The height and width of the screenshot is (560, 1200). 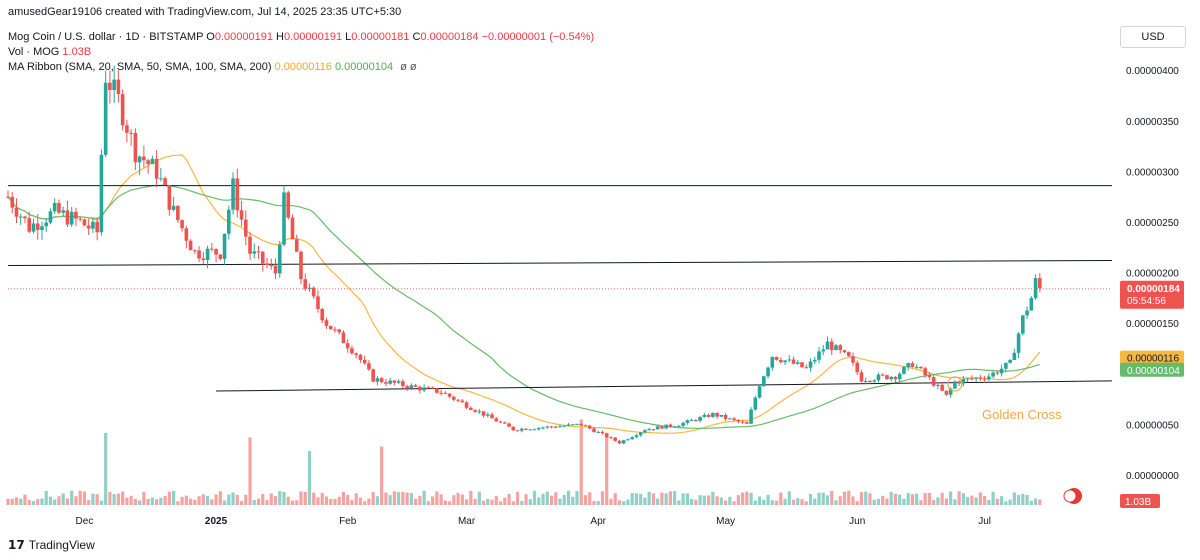 What do you see at coordinates (408, 67) in the screenshot?
I see `hidden-ma-icons: ø ø` at bounding box center [408, 67].